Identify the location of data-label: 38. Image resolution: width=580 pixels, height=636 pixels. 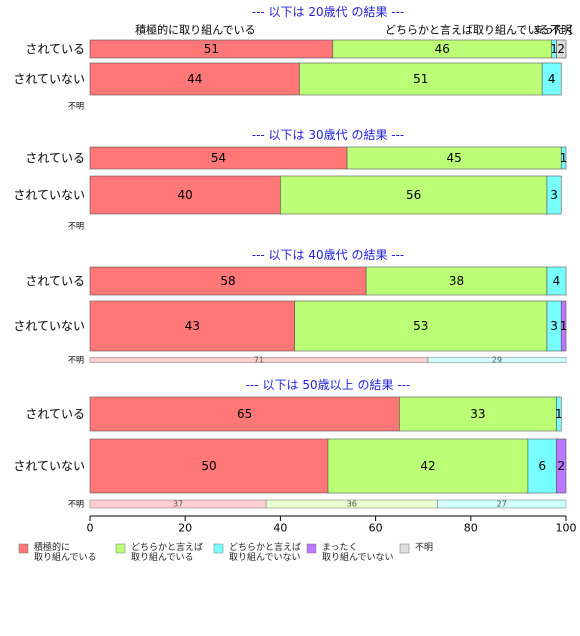
(456, 281).